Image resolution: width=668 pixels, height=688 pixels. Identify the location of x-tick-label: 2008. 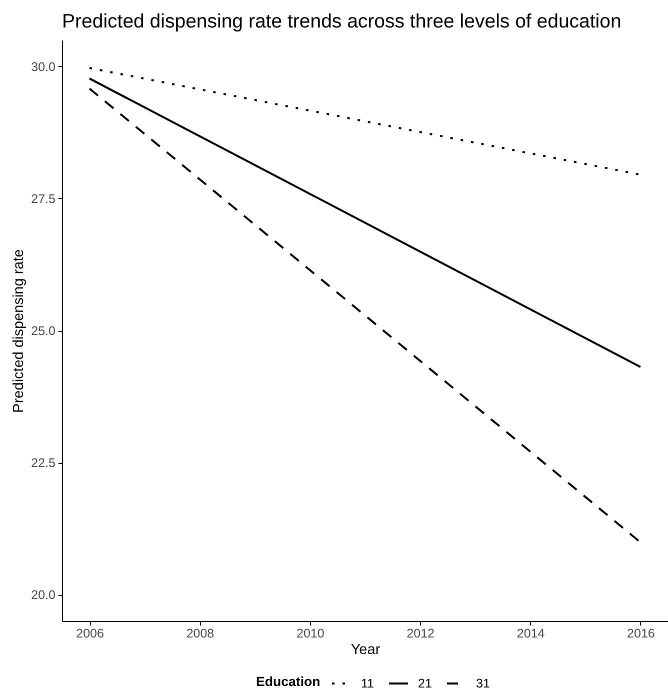
(200, 633).